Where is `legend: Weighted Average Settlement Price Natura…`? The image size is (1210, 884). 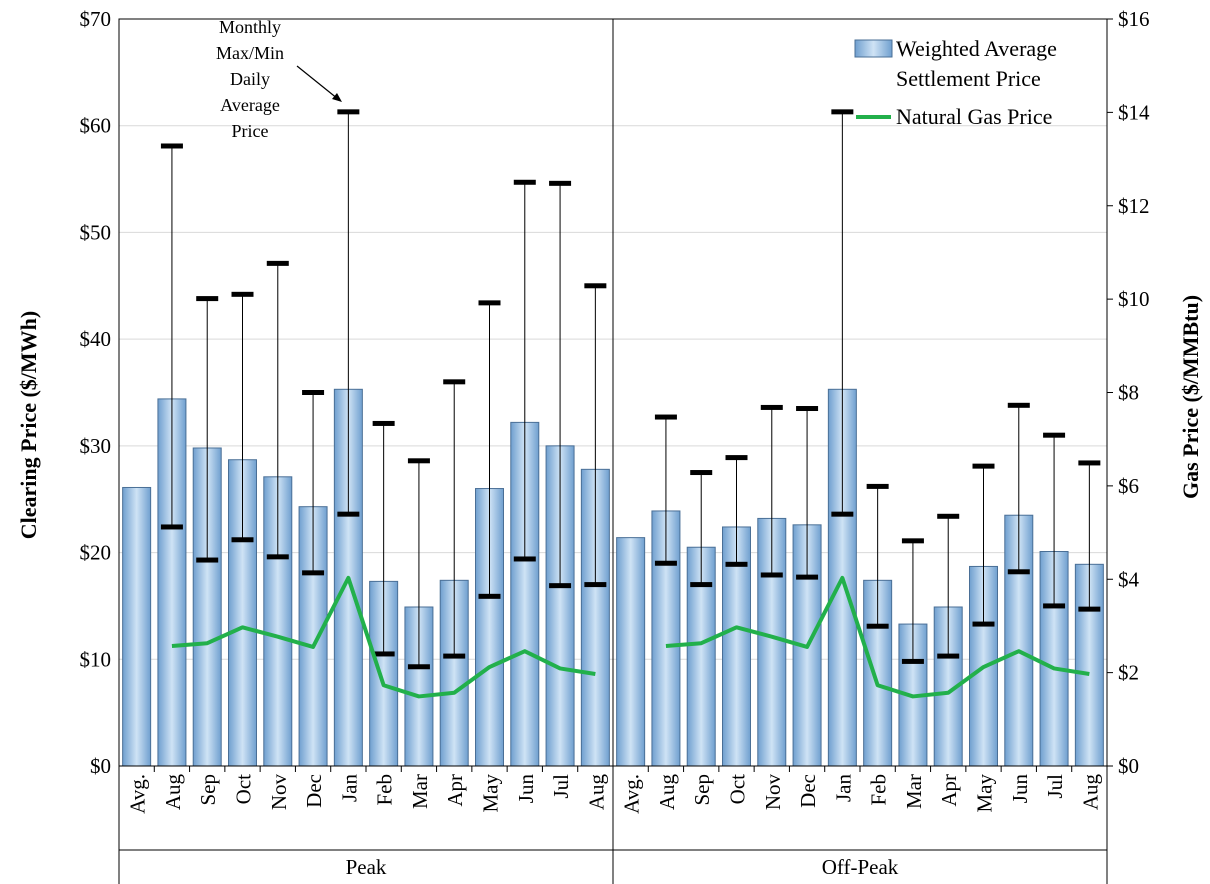 legend: Weighted Average Settlement Price Natura… is located at coordinates (955, 82).